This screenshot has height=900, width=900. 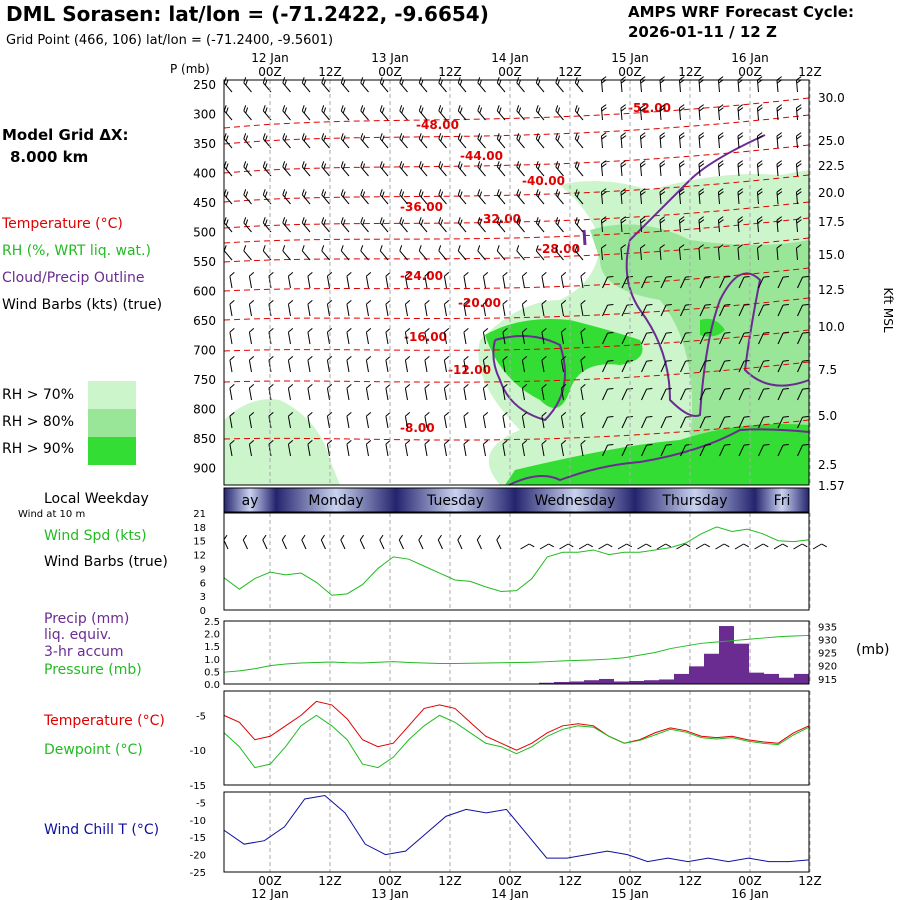 I want to click on height-tick: 15.0, so click(x=831, y=255).